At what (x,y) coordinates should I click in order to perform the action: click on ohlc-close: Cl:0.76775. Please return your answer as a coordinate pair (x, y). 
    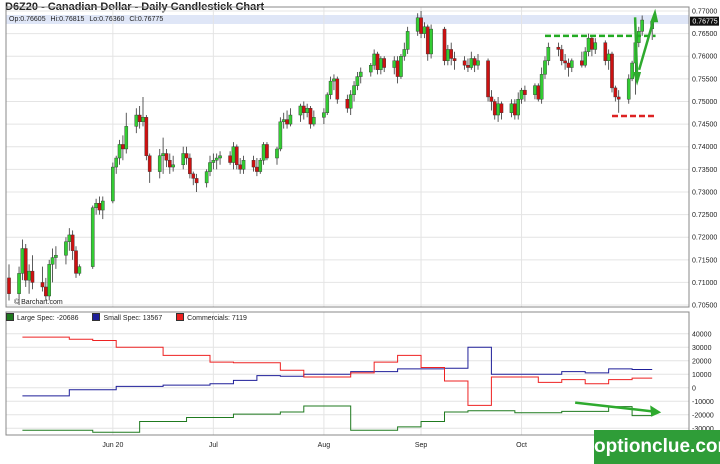
    Looking at the image, I should click on (146, 19).